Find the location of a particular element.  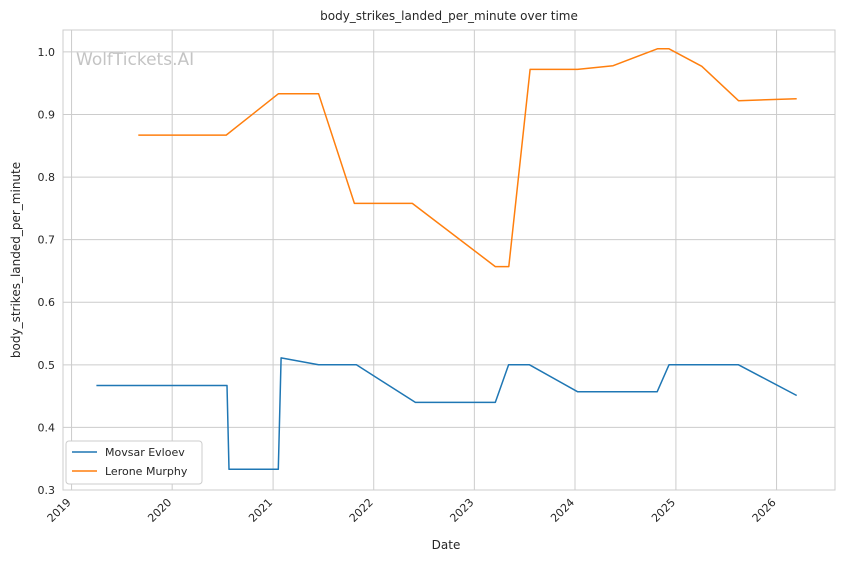

chart-title: body_strikes_landed_per_minute over time is located at coordinates (449, 16).